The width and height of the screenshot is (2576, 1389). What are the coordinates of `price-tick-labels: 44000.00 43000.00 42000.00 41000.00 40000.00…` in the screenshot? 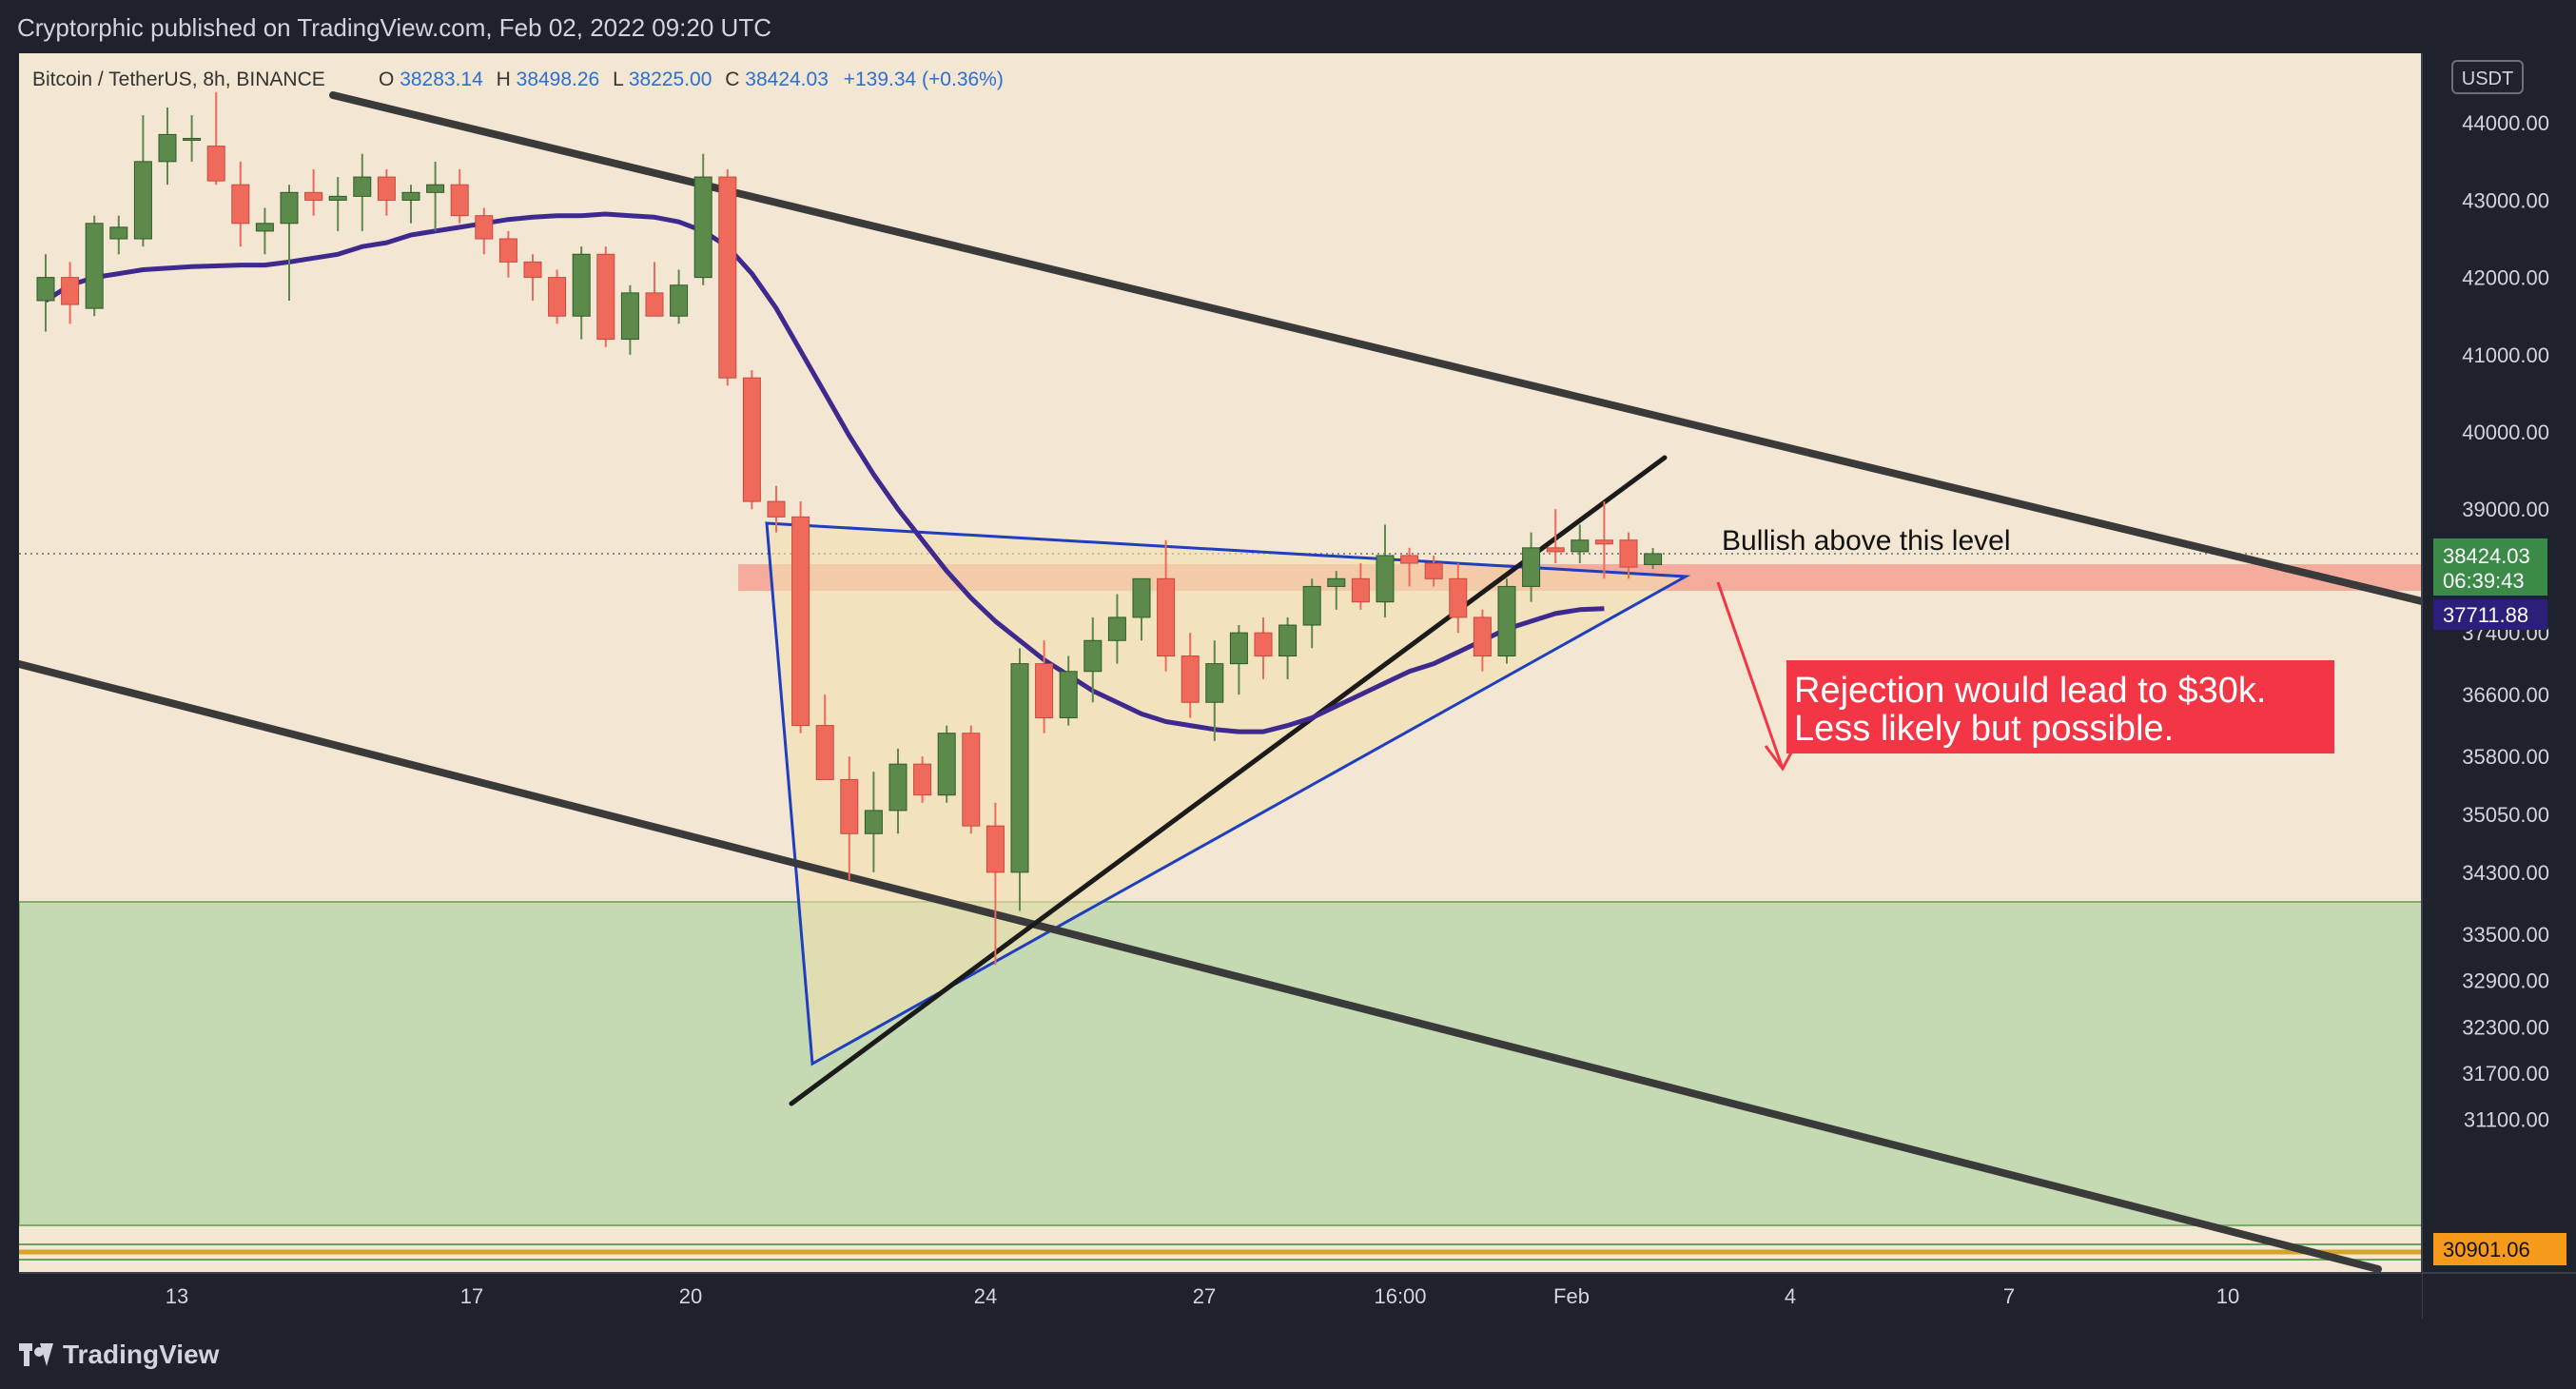 It's located at (2506, 621).